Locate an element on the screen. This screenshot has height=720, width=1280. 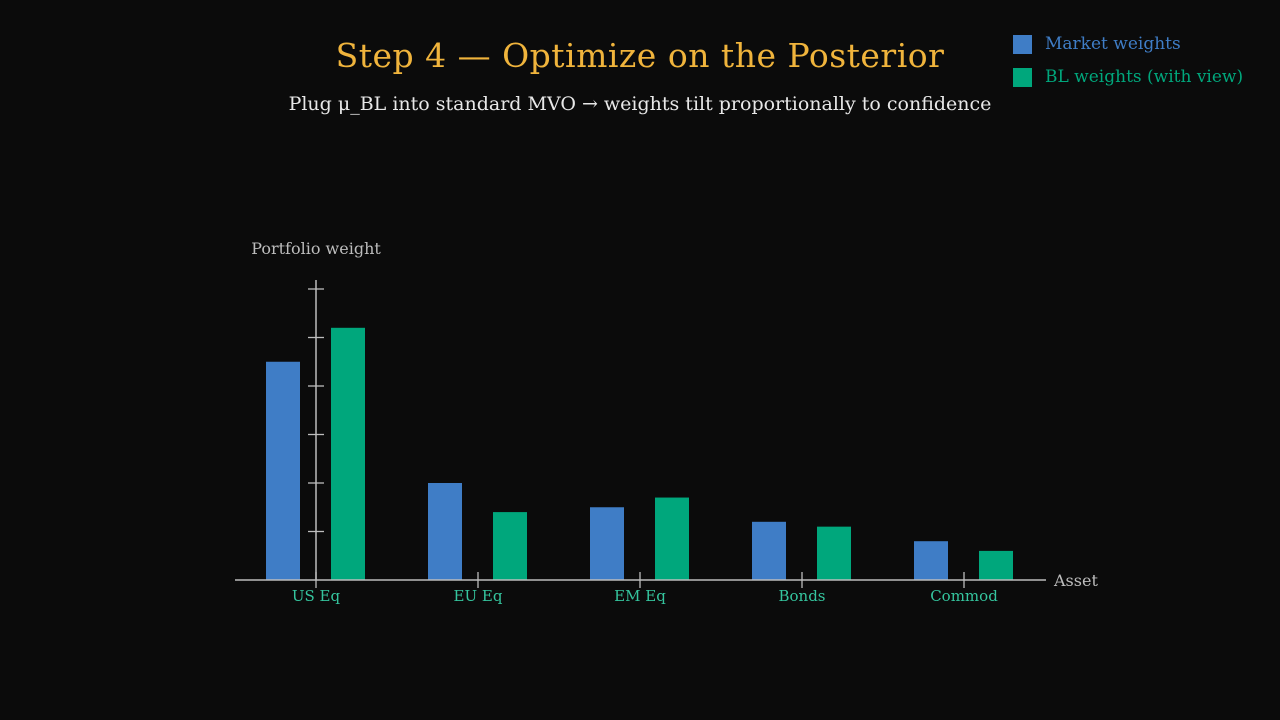
x-tick-label-us-eq: US Eq is located at coordinates (316, 596).